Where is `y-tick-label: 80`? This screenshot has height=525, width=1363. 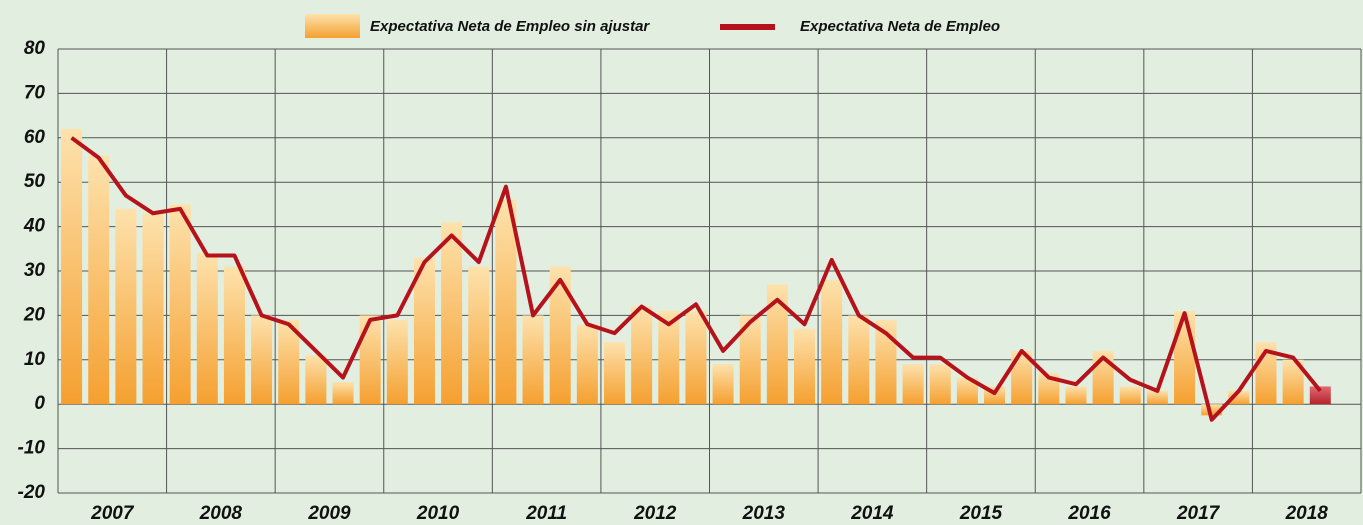
y-tick-label: 80 is located at coordinates (35, 48).